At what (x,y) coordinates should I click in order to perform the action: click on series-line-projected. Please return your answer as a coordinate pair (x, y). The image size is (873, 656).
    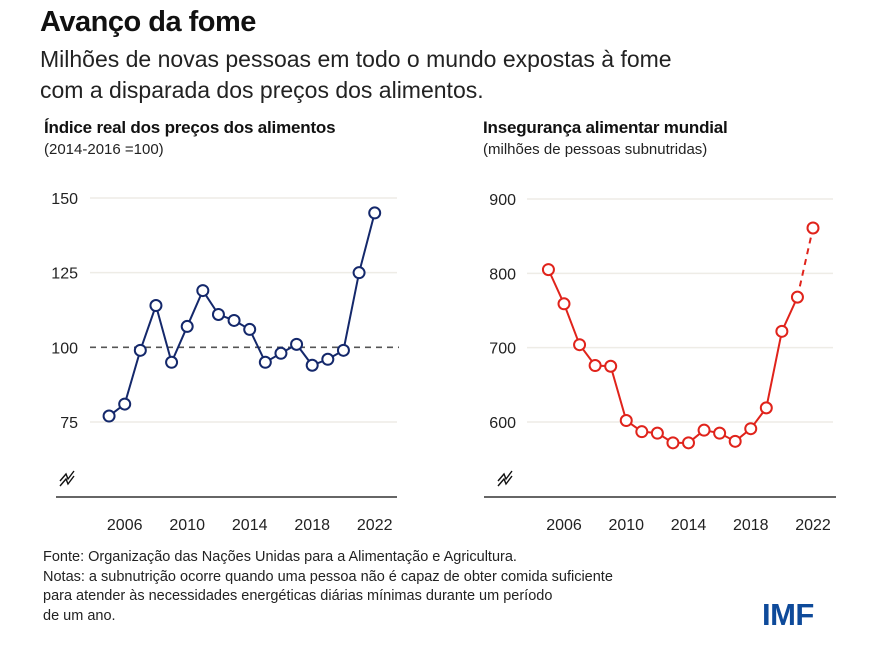
    Looking at the image, I should click on (805, 262).